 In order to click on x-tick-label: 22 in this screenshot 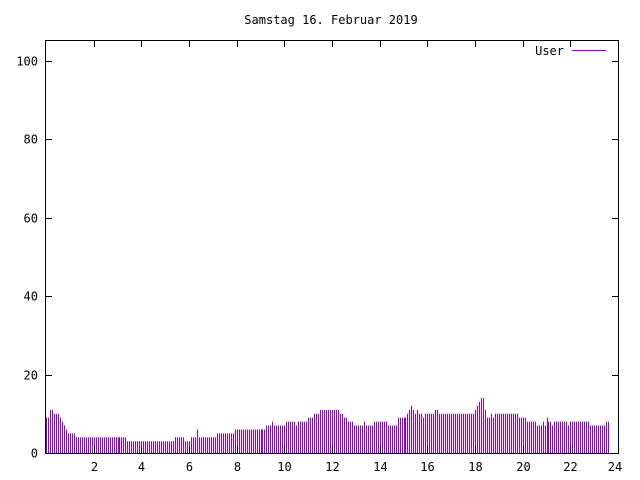, I will do `click(570, 467)`.